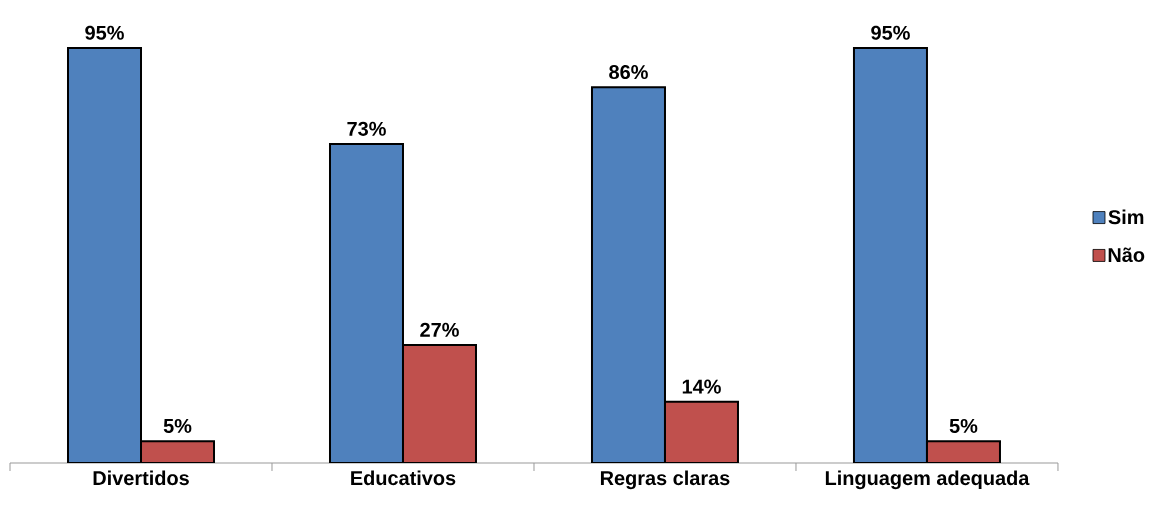 This screenshot has height=512, width=1174. I want to click on x-tick-label: Linguagem adequada, so click(927, 480).